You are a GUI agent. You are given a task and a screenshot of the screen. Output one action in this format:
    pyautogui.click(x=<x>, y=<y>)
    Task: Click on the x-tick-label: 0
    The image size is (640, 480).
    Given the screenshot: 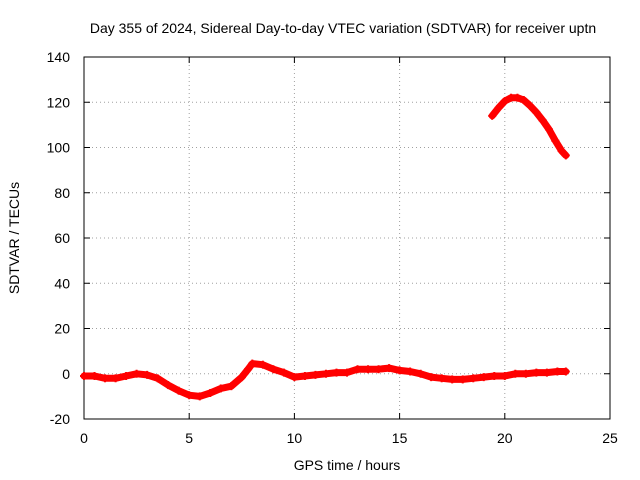 What is the action you would take?
    pyautogui.click(x=84, y=438)
    